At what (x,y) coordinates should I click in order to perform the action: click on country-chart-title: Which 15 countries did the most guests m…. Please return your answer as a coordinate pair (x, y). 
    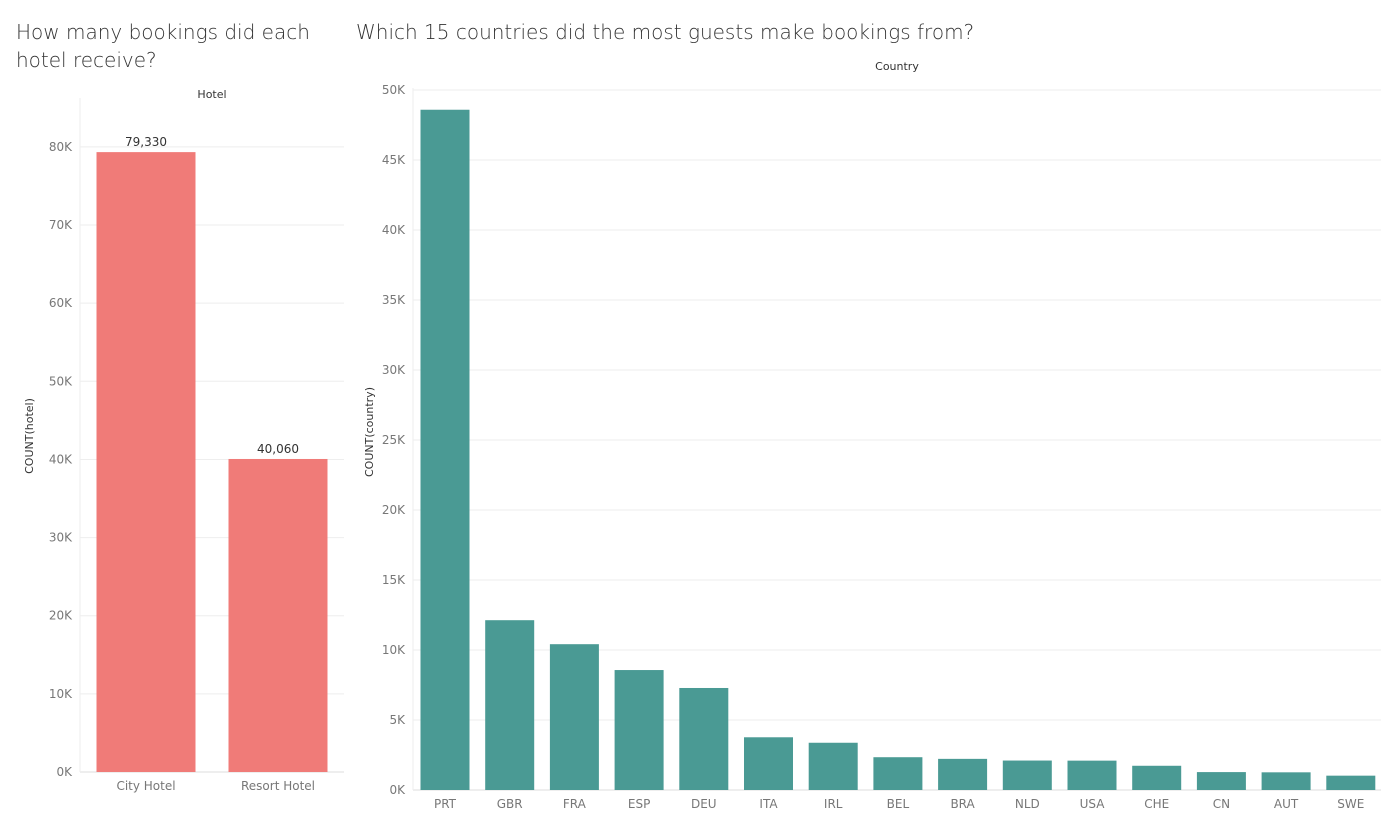
    Looking at the image, I should click on (665, 32).